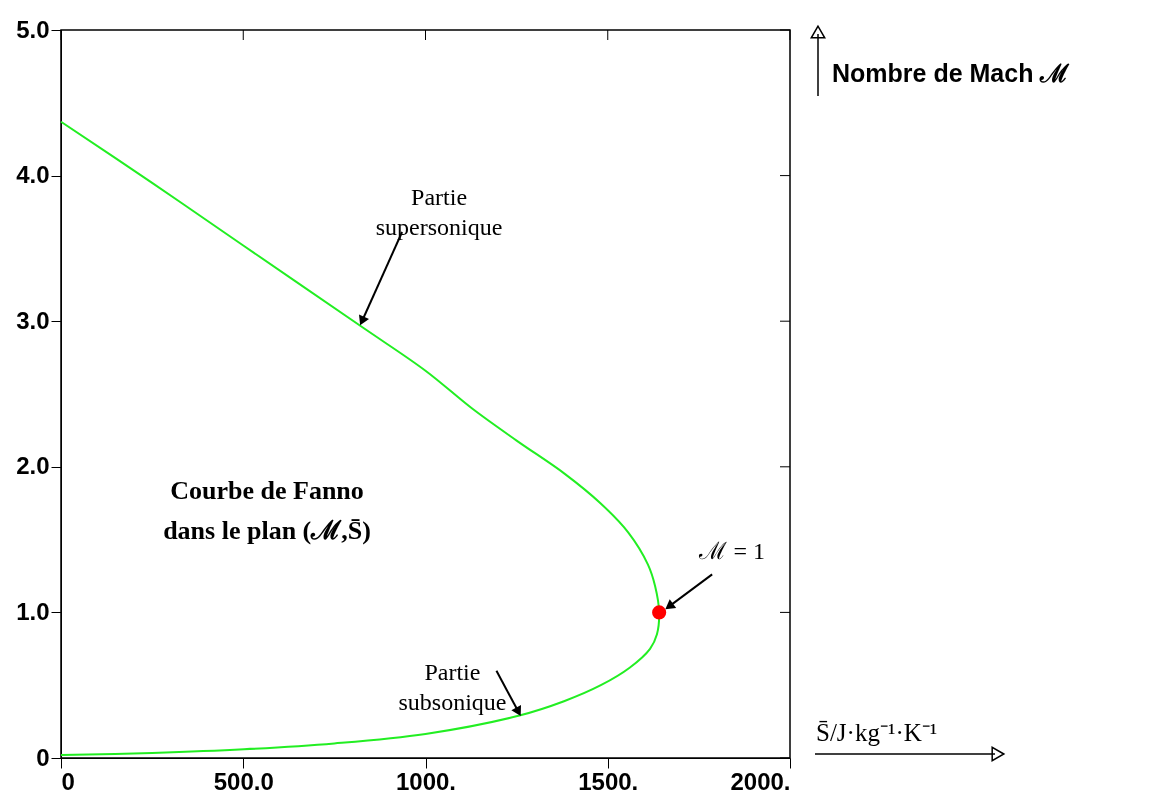 The image size is (1176, 809). What do you see at coordinates (243, 781) in the screenshot?
I see `x-tick-label: 500.0` at bounding box center [243, 781].